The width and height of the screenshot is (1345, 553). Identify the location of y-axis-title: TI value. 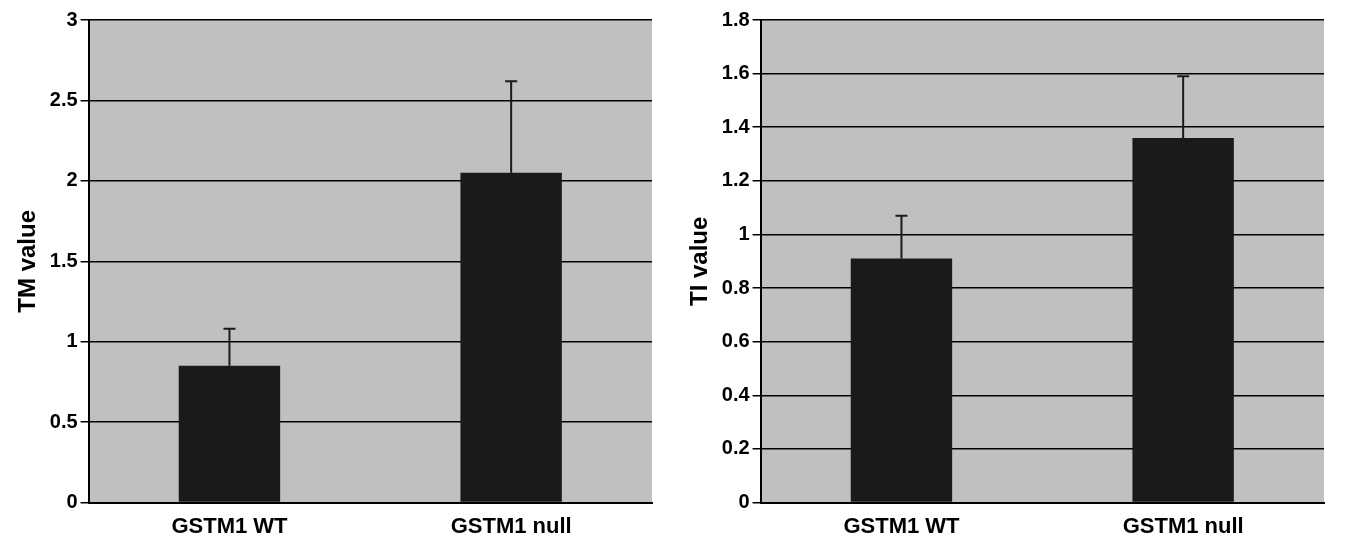
(699, 261).